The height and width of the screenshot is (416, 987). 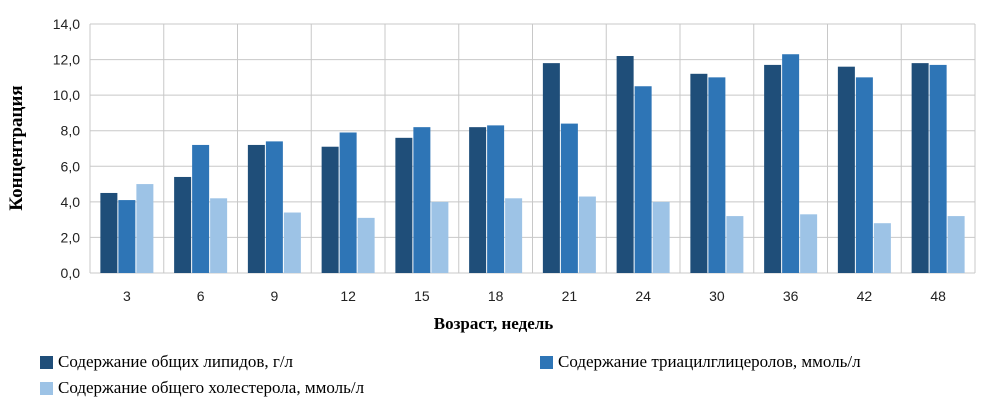 What do you see at coordinates (66, 24) in the screenshot?
I see `y-tick-label: 14,0` at bounding box center [66, 24].